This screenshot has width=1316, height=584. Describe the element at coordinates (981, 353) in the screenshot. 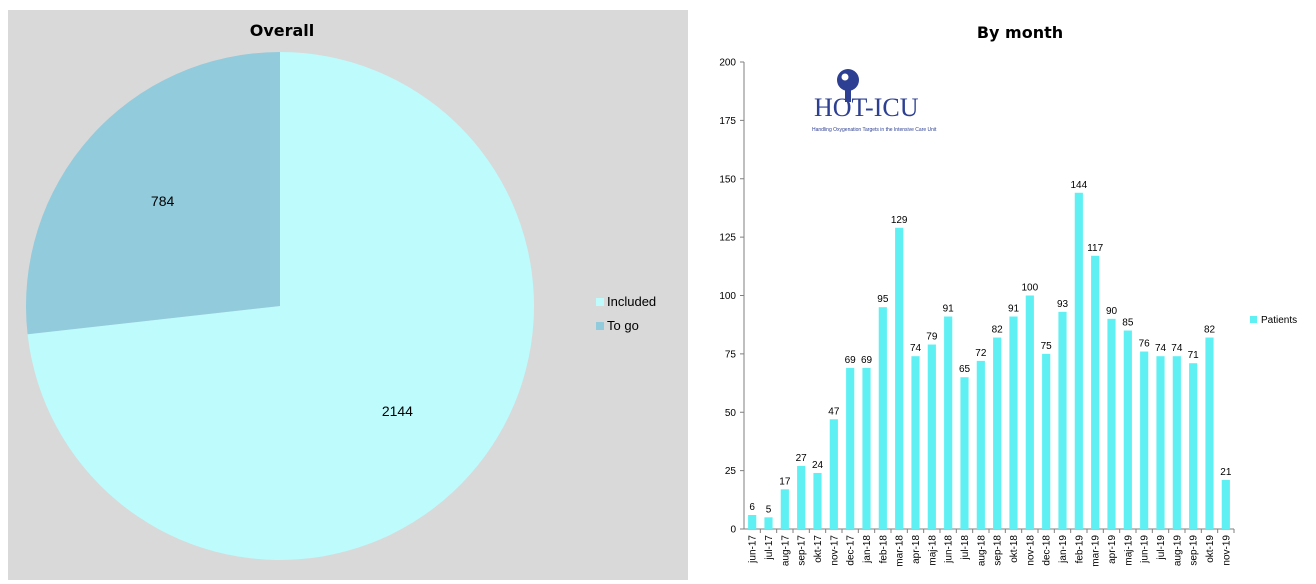

I see `bar-data-label: 72` at that location.